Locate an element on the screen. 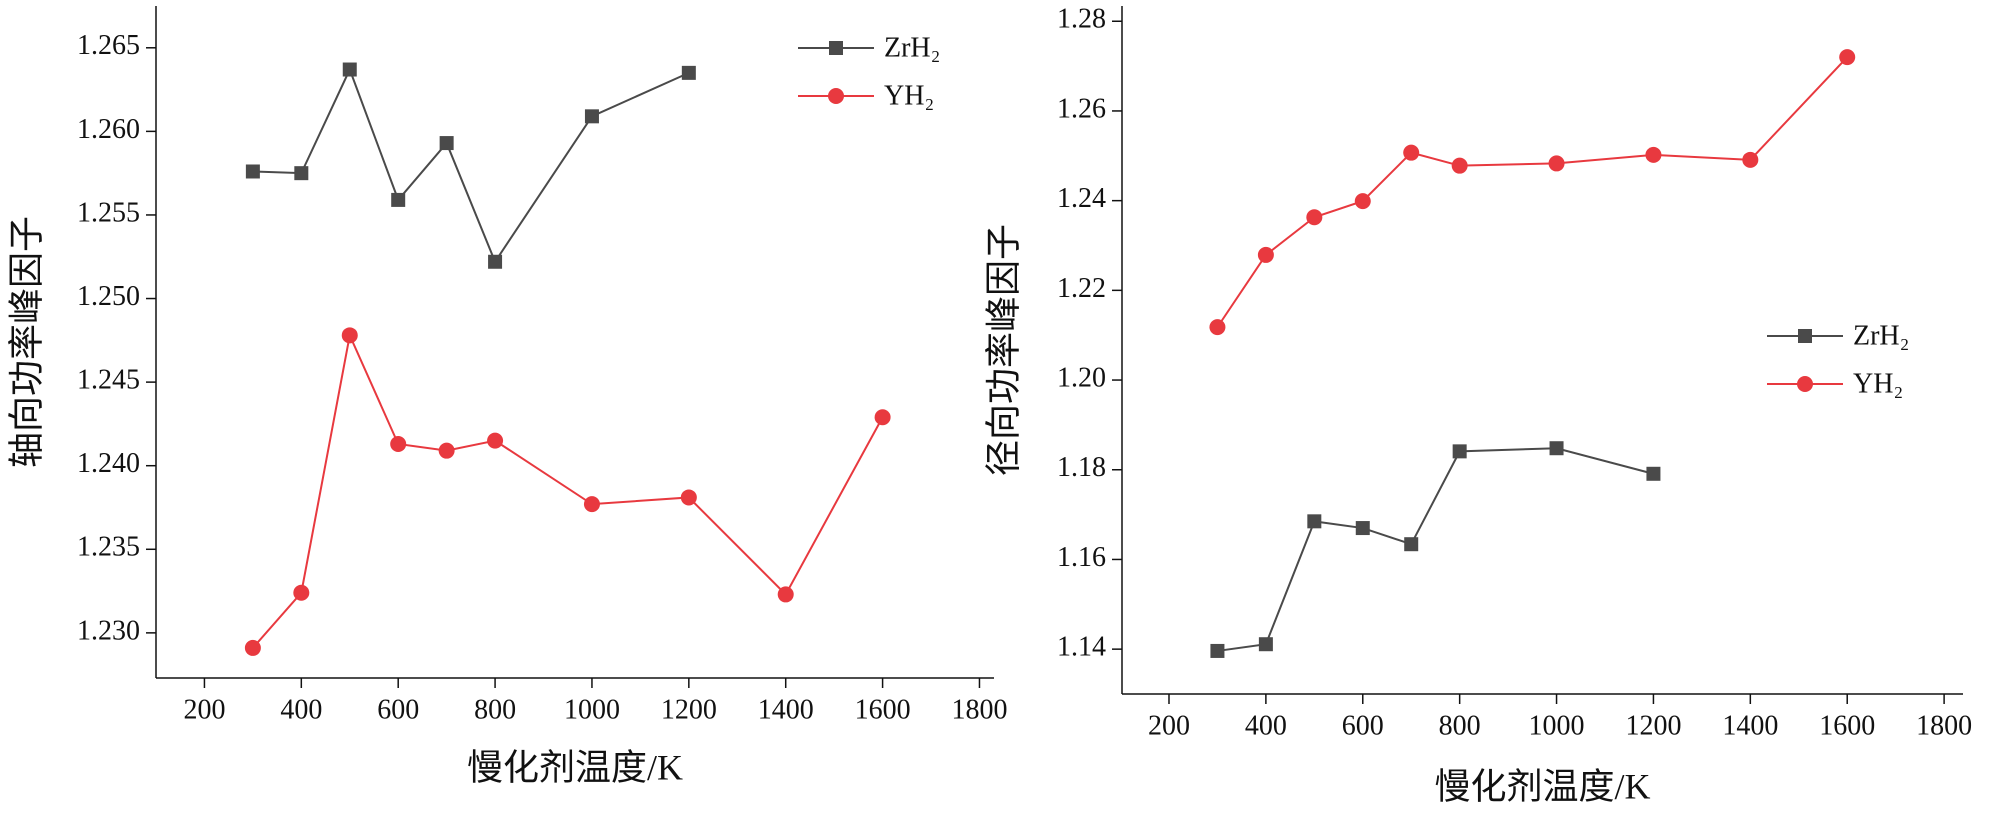 This screenshot has width=1999, height=816. y-tick-label: 1.16 is located at coordinates (1081, 557).